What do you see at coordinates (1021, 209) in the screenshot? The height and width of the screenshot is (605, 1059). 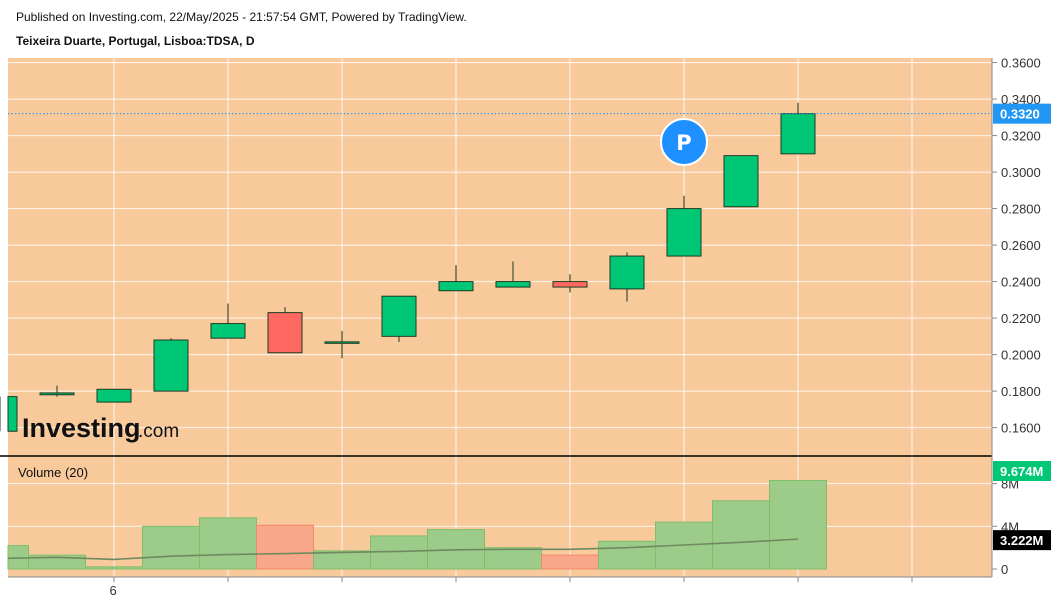 I see `price-tick-label: 0.2800` at bounding box center [1021, 209].